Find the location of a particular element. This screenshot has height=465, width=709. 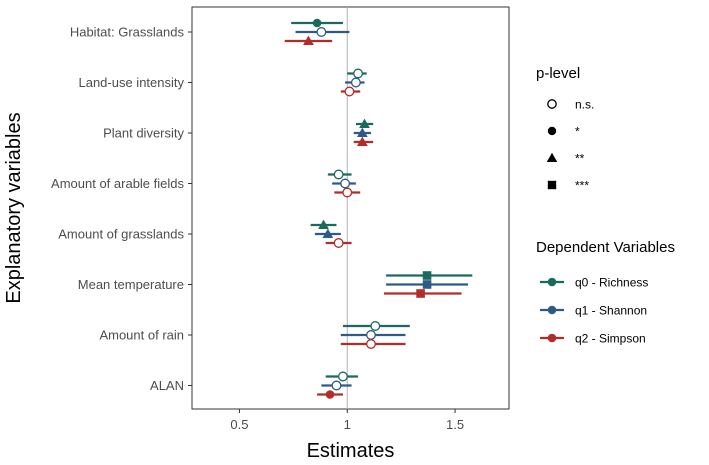

legend-dependent-label: q1 - Shannon is located at coordinates (611, 311).